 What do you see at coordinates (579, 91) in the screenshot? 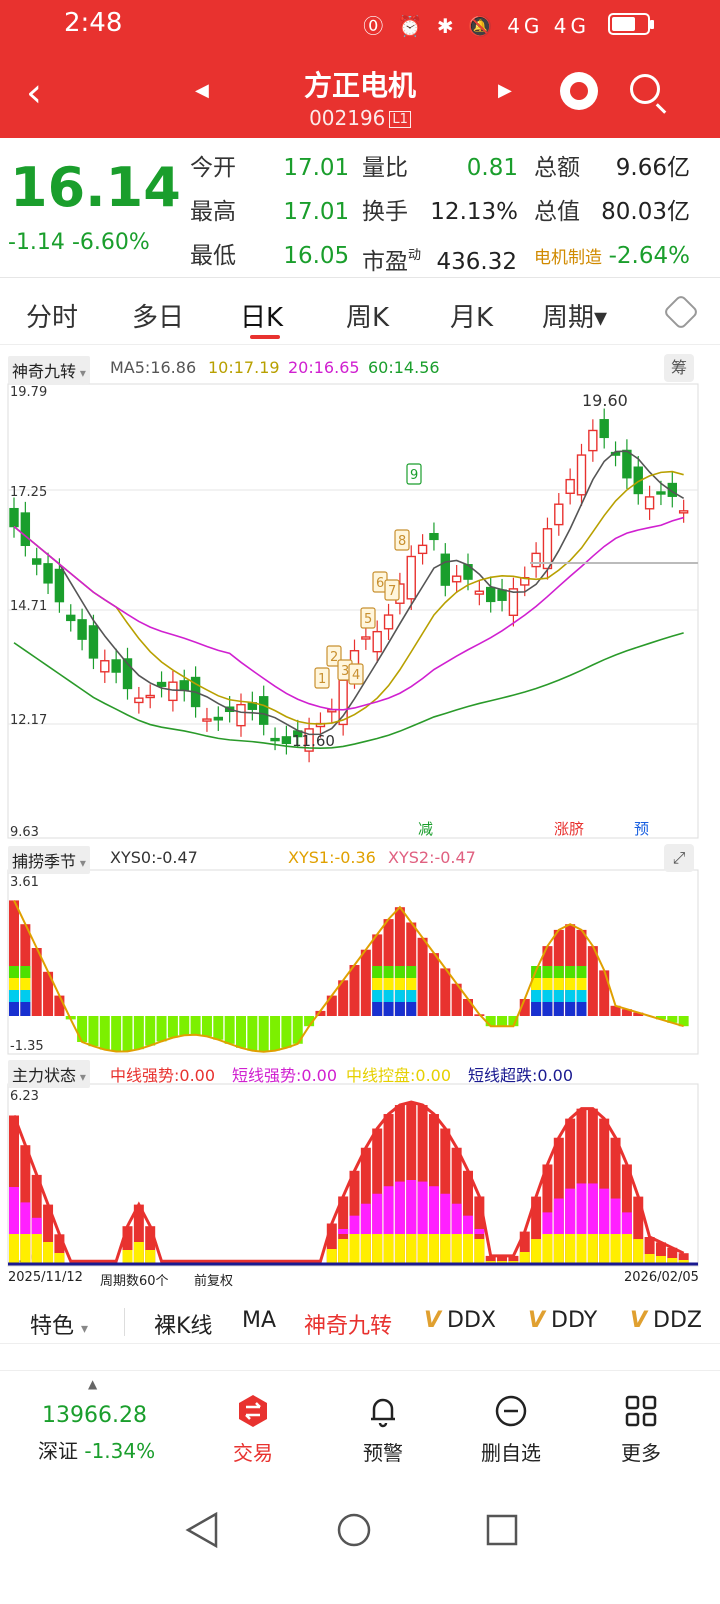
I see `assistant-icon` at bounding box center [579, 91].